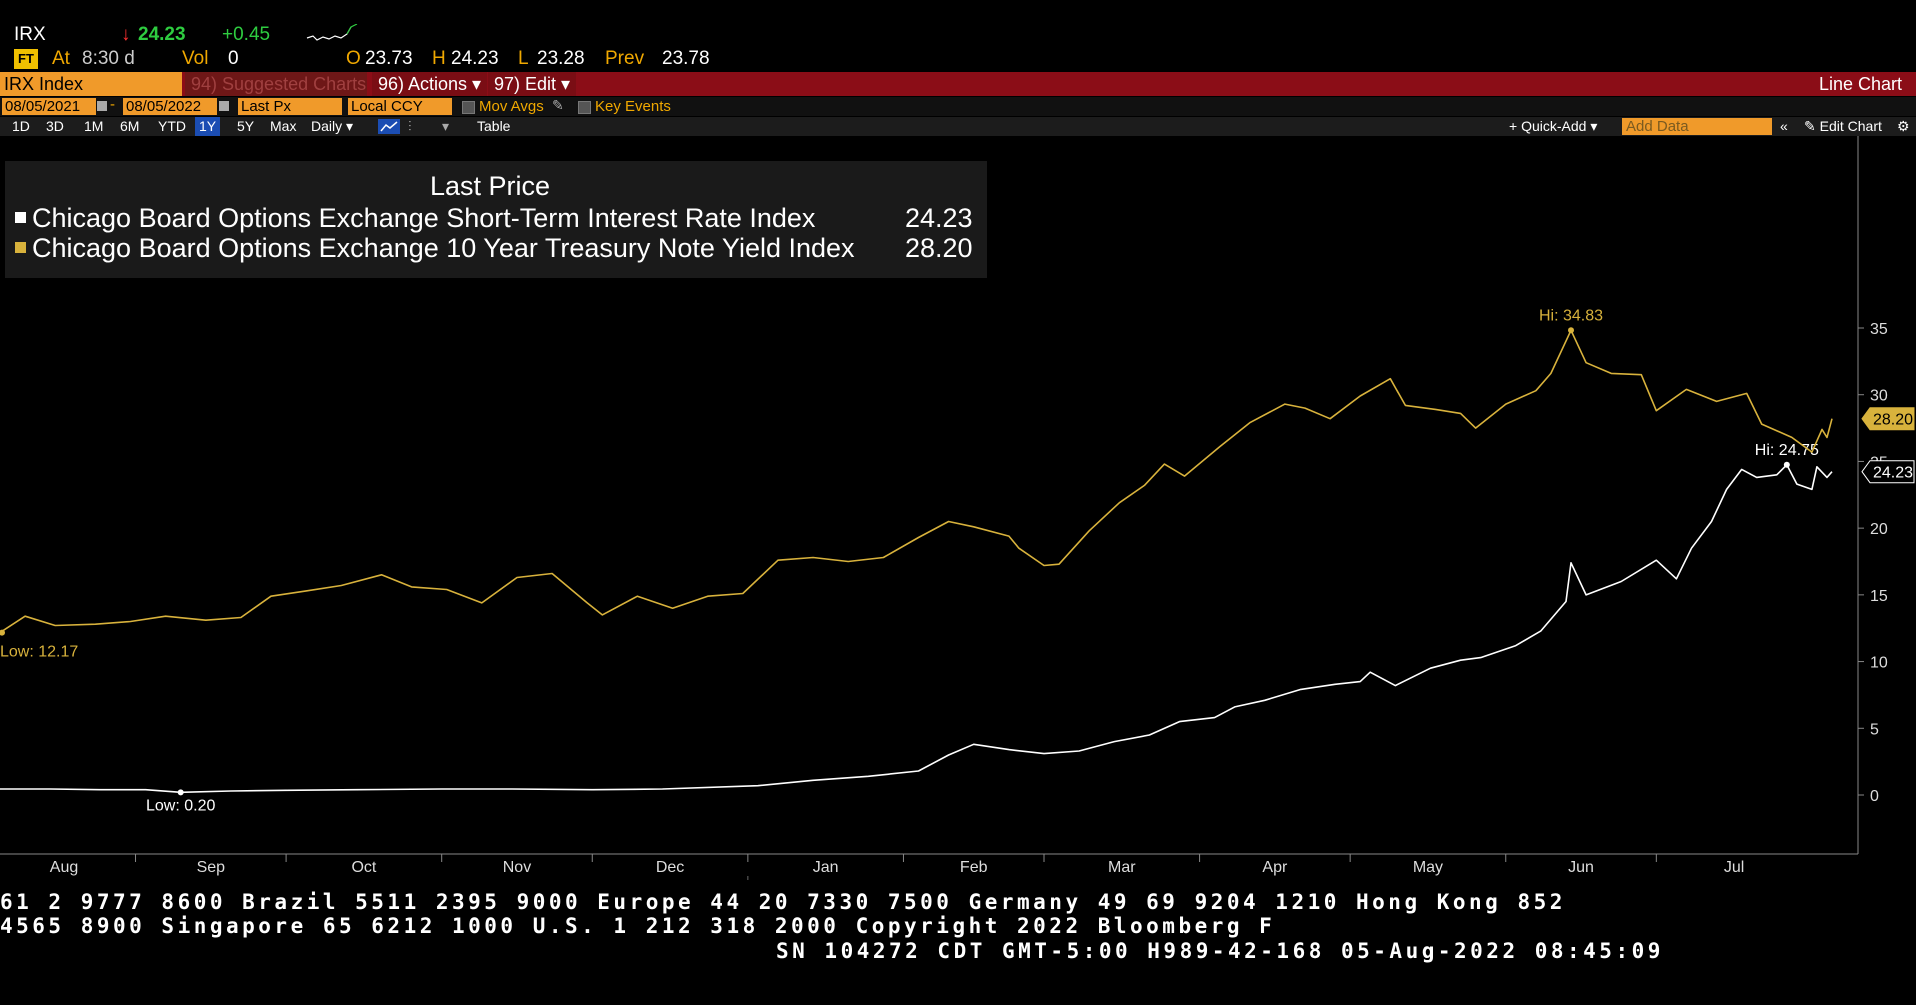  I want to click on x-tick-label: Jun, so click(1581, 867).